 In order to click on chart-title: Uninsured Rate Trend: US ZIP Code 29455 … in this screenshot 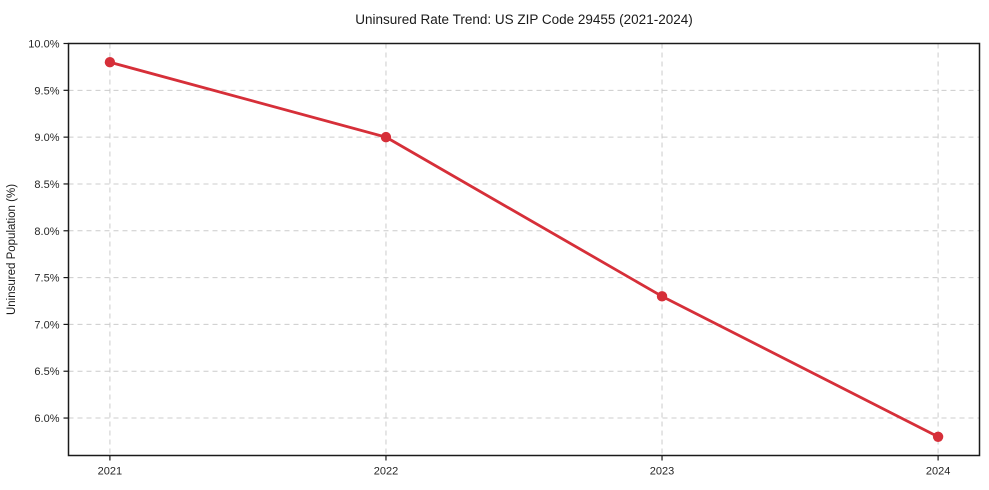, I will do `click(523, 19)`.